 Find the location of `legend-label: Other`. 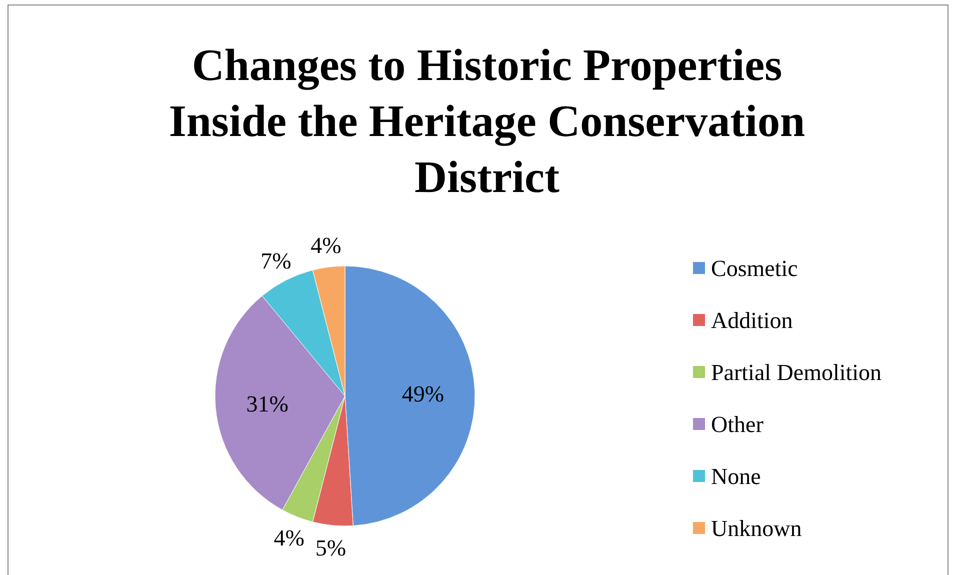

legend-label: Other is located at coordinates (737, 425).